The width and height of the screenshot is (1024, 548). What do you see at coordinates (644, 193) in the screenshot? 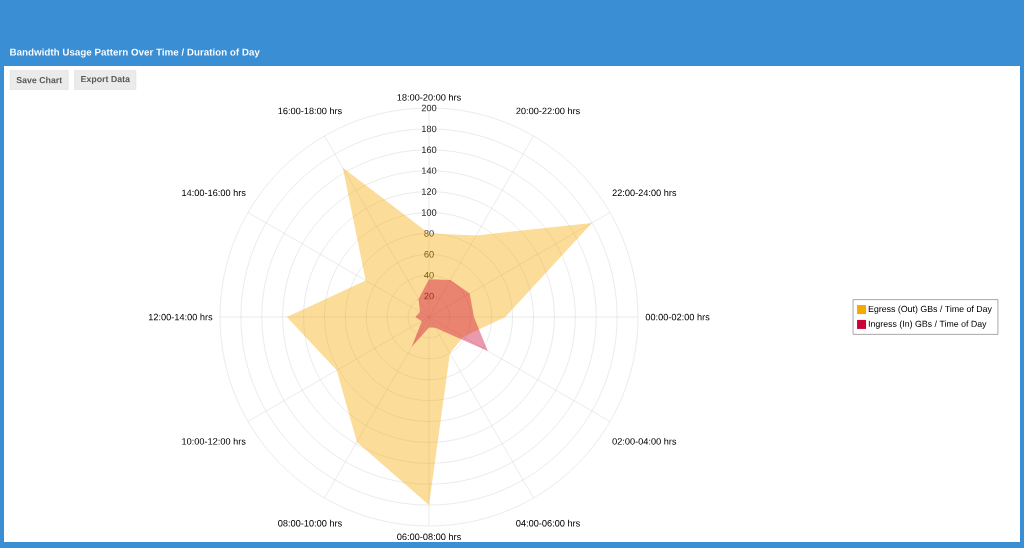
I see `spoke-label: 22:00-24:00 hrs` at bounding box center [644, 193].